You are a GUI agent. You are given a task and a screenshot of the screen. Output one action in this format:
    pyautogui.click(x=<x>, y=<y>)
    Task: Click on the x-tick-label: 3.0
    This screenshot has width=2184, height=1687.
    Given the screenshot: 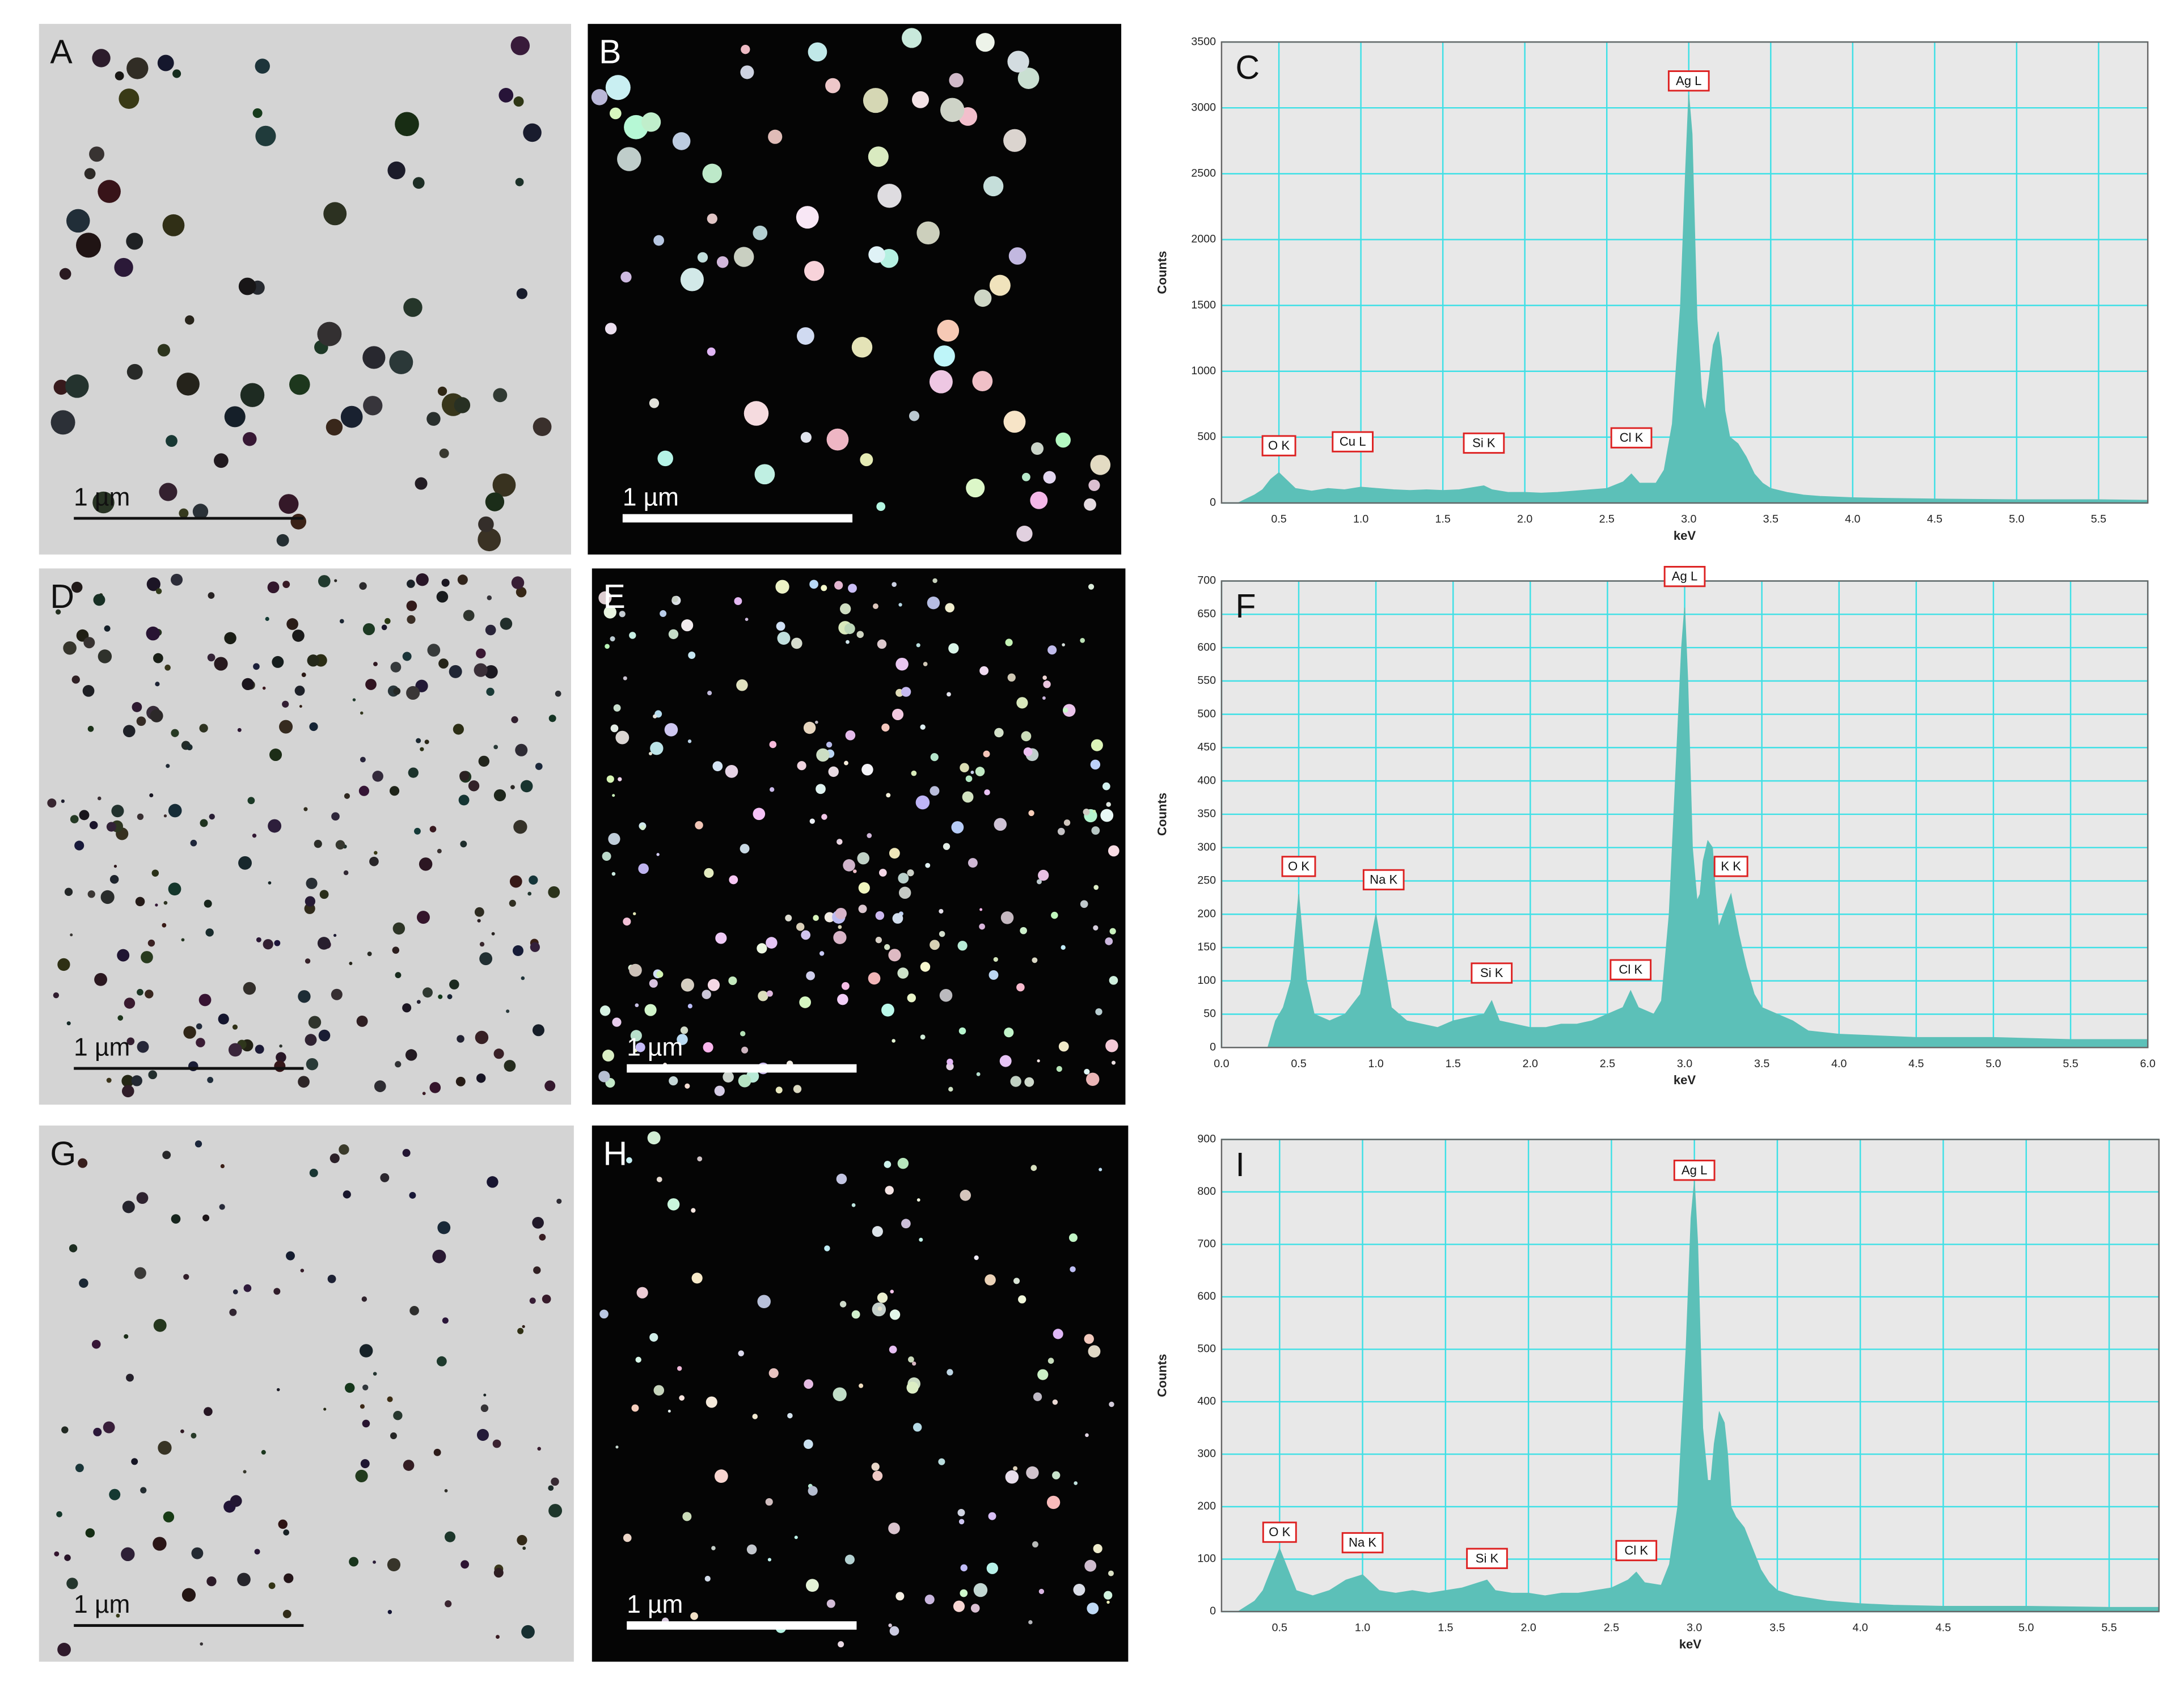 What is the action you would take?
    pyautogui.click(x=1688, y=519)
    